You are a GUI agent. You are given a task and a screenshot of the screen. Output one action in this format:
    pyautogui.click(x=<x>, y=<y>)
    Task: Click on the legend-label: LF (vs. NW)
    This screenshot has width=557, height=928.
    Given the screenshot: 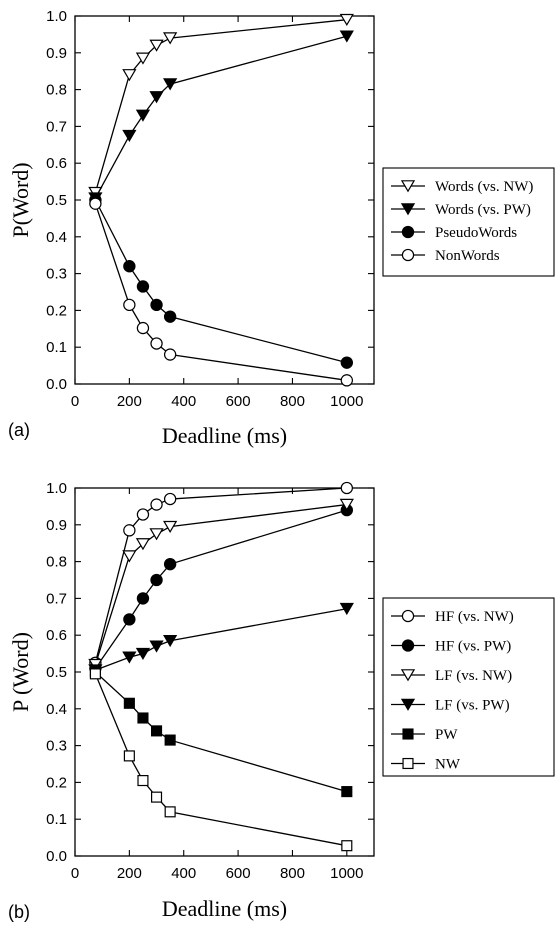 What is the action you would take?
    pyautogui.click(x=473, y=676)
    